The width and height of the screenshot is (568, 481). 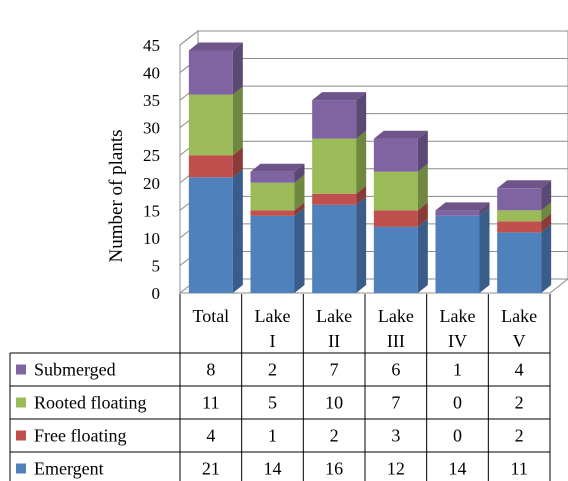 What do you see at coordinates (151, 128) in the screenshot?
I see `y-tick-label: 30` at bounding box center [151, 128].